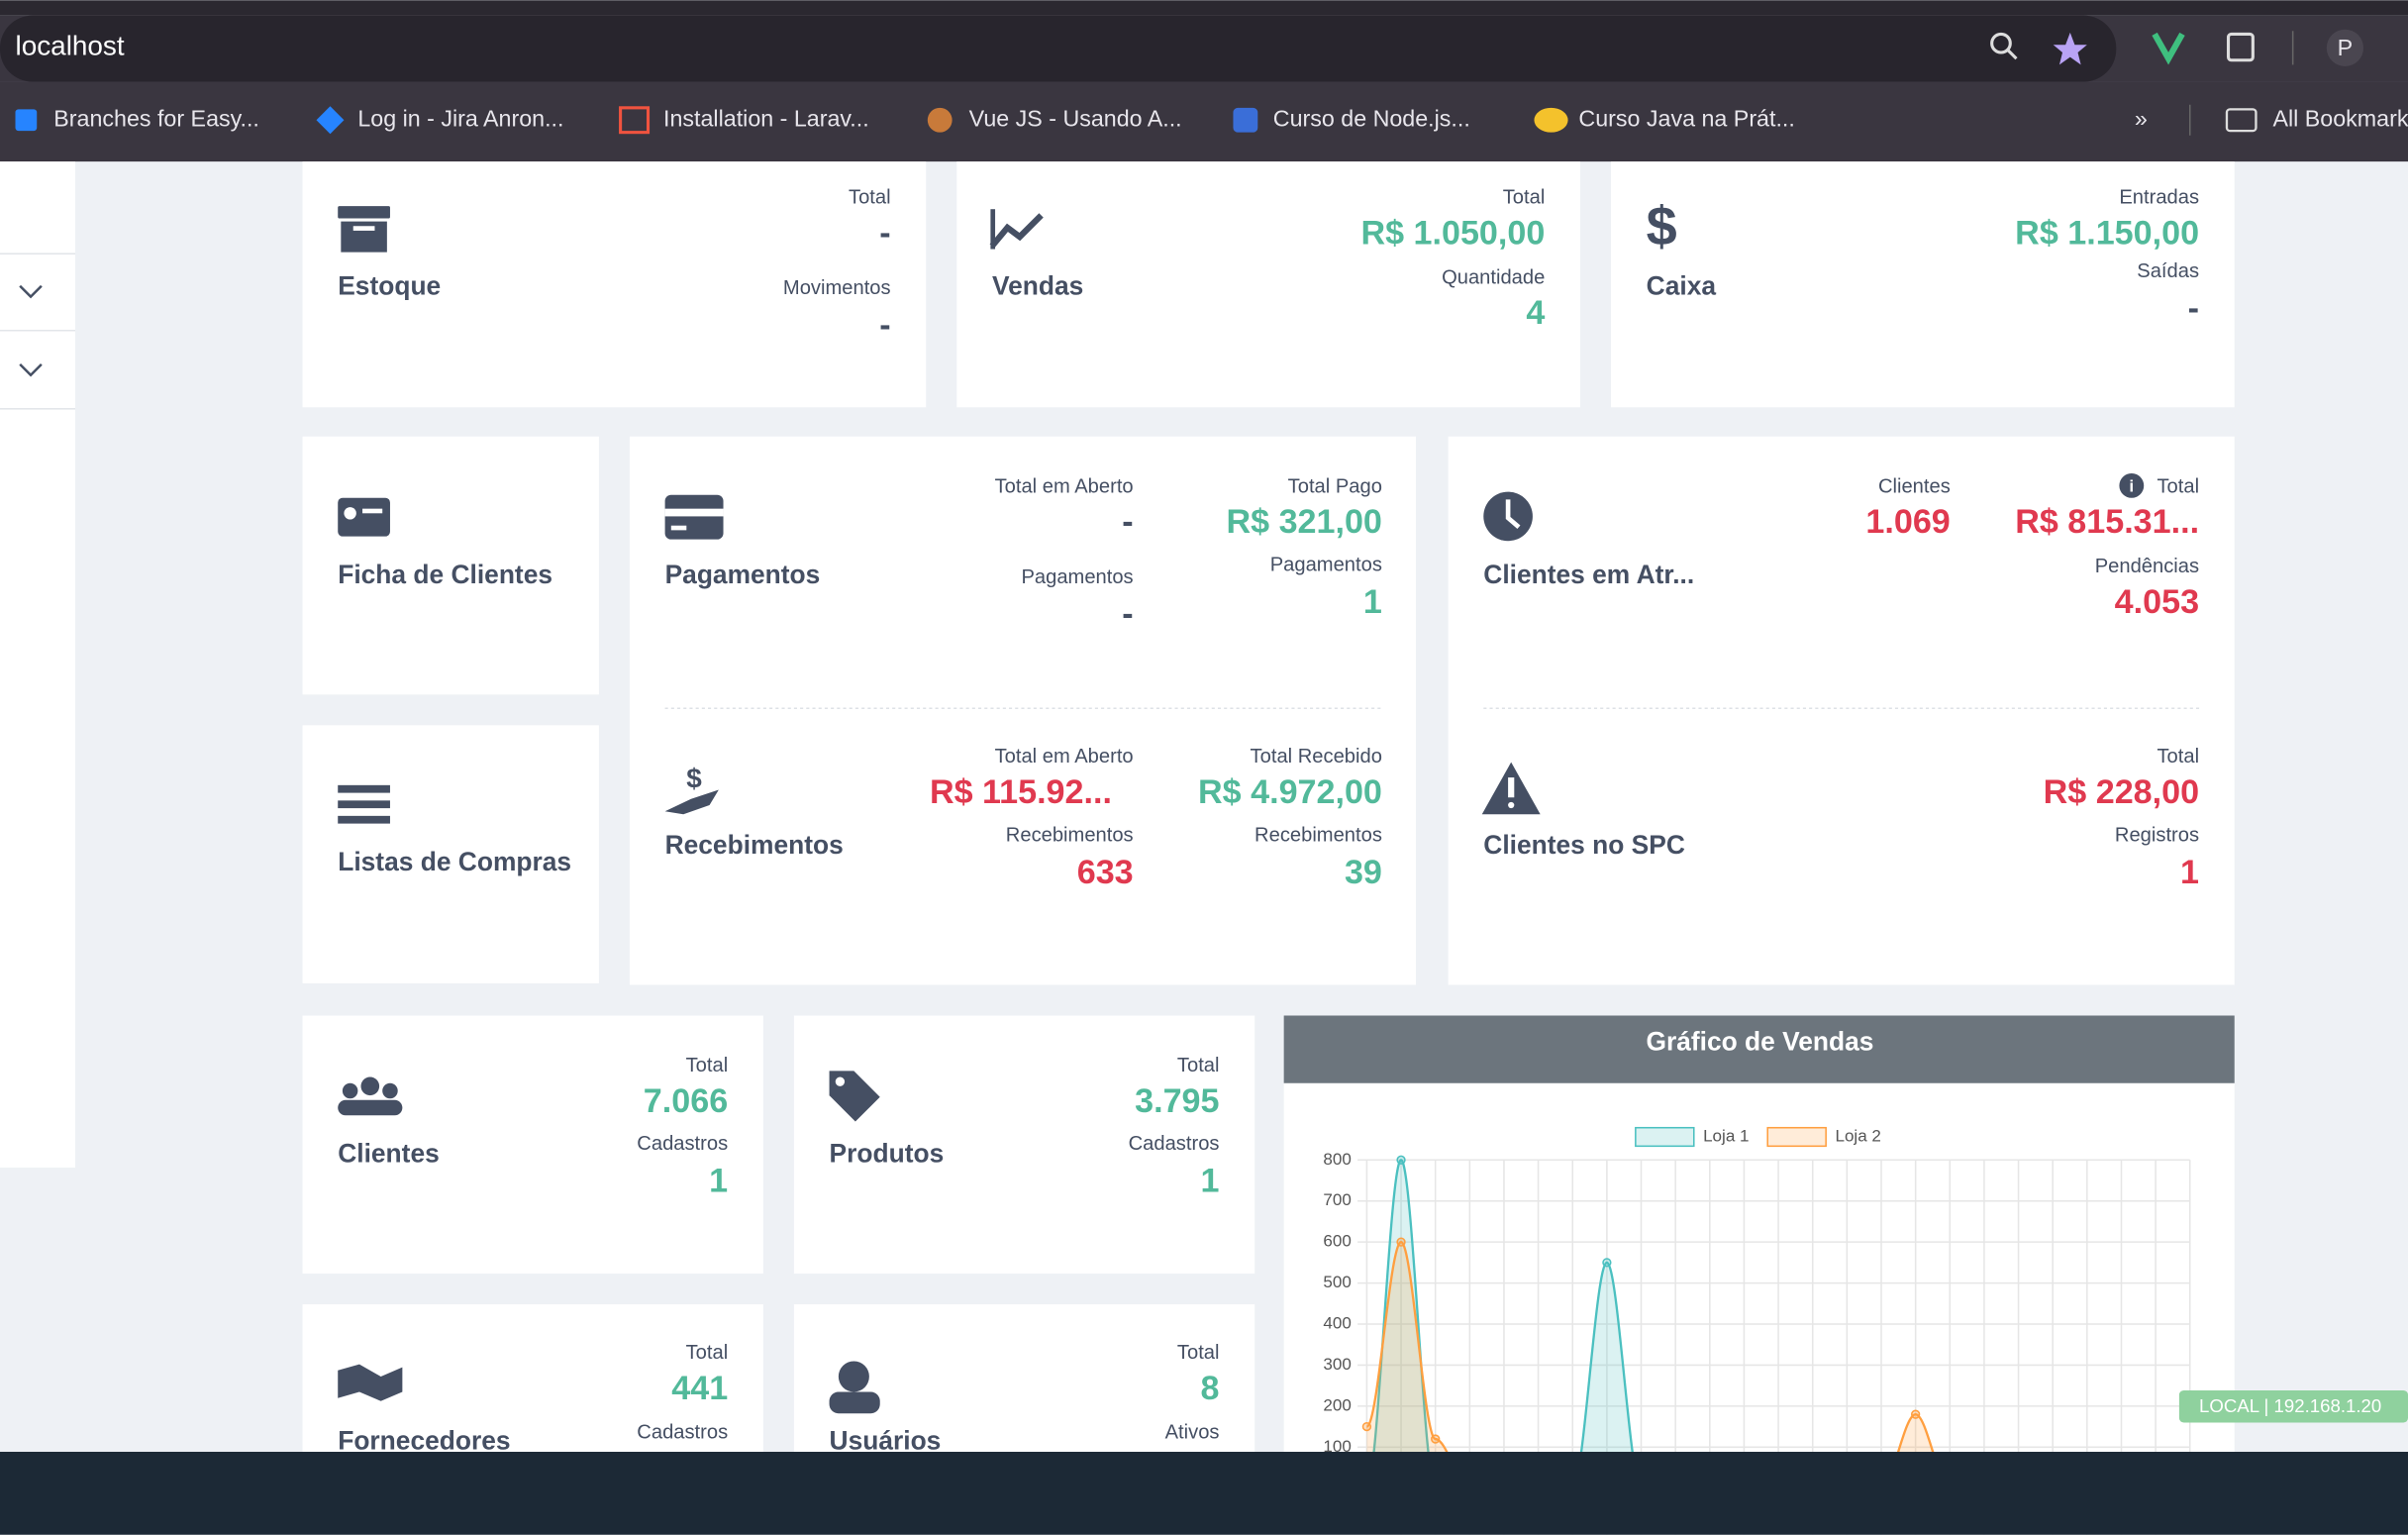 Image resolution: width=2408 pixels, height=1535 pixels. Describe the element at coordinates (1662, 226) in the screenshot. I see `icon: $` at that location.